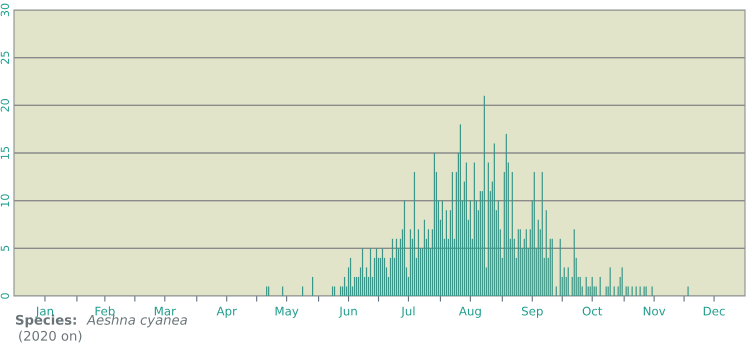 Image resolution: width=755 pixels, height=350 pixels. Describe the element at coordinates (5, 200) in the screenshot. I see `y-tick-label: 10` at that location.